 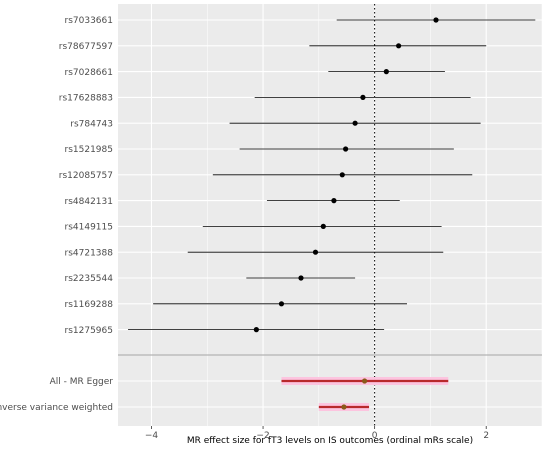 What do you see at coordinates (86, 47) in the screenshot?
I see `row-label: rs78677597` at bounding box center [86, 47].